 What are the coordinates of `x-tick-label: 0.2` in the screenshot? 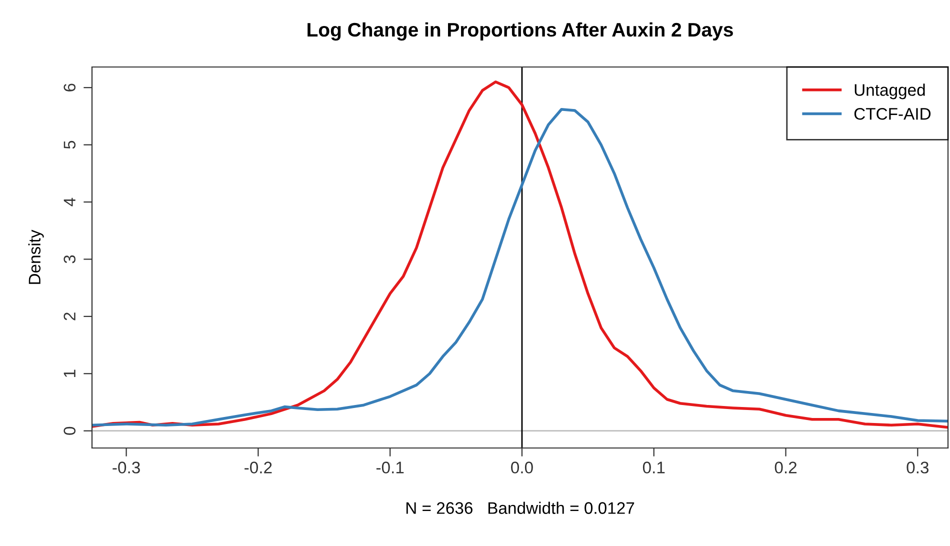 It's located at (785, 468).